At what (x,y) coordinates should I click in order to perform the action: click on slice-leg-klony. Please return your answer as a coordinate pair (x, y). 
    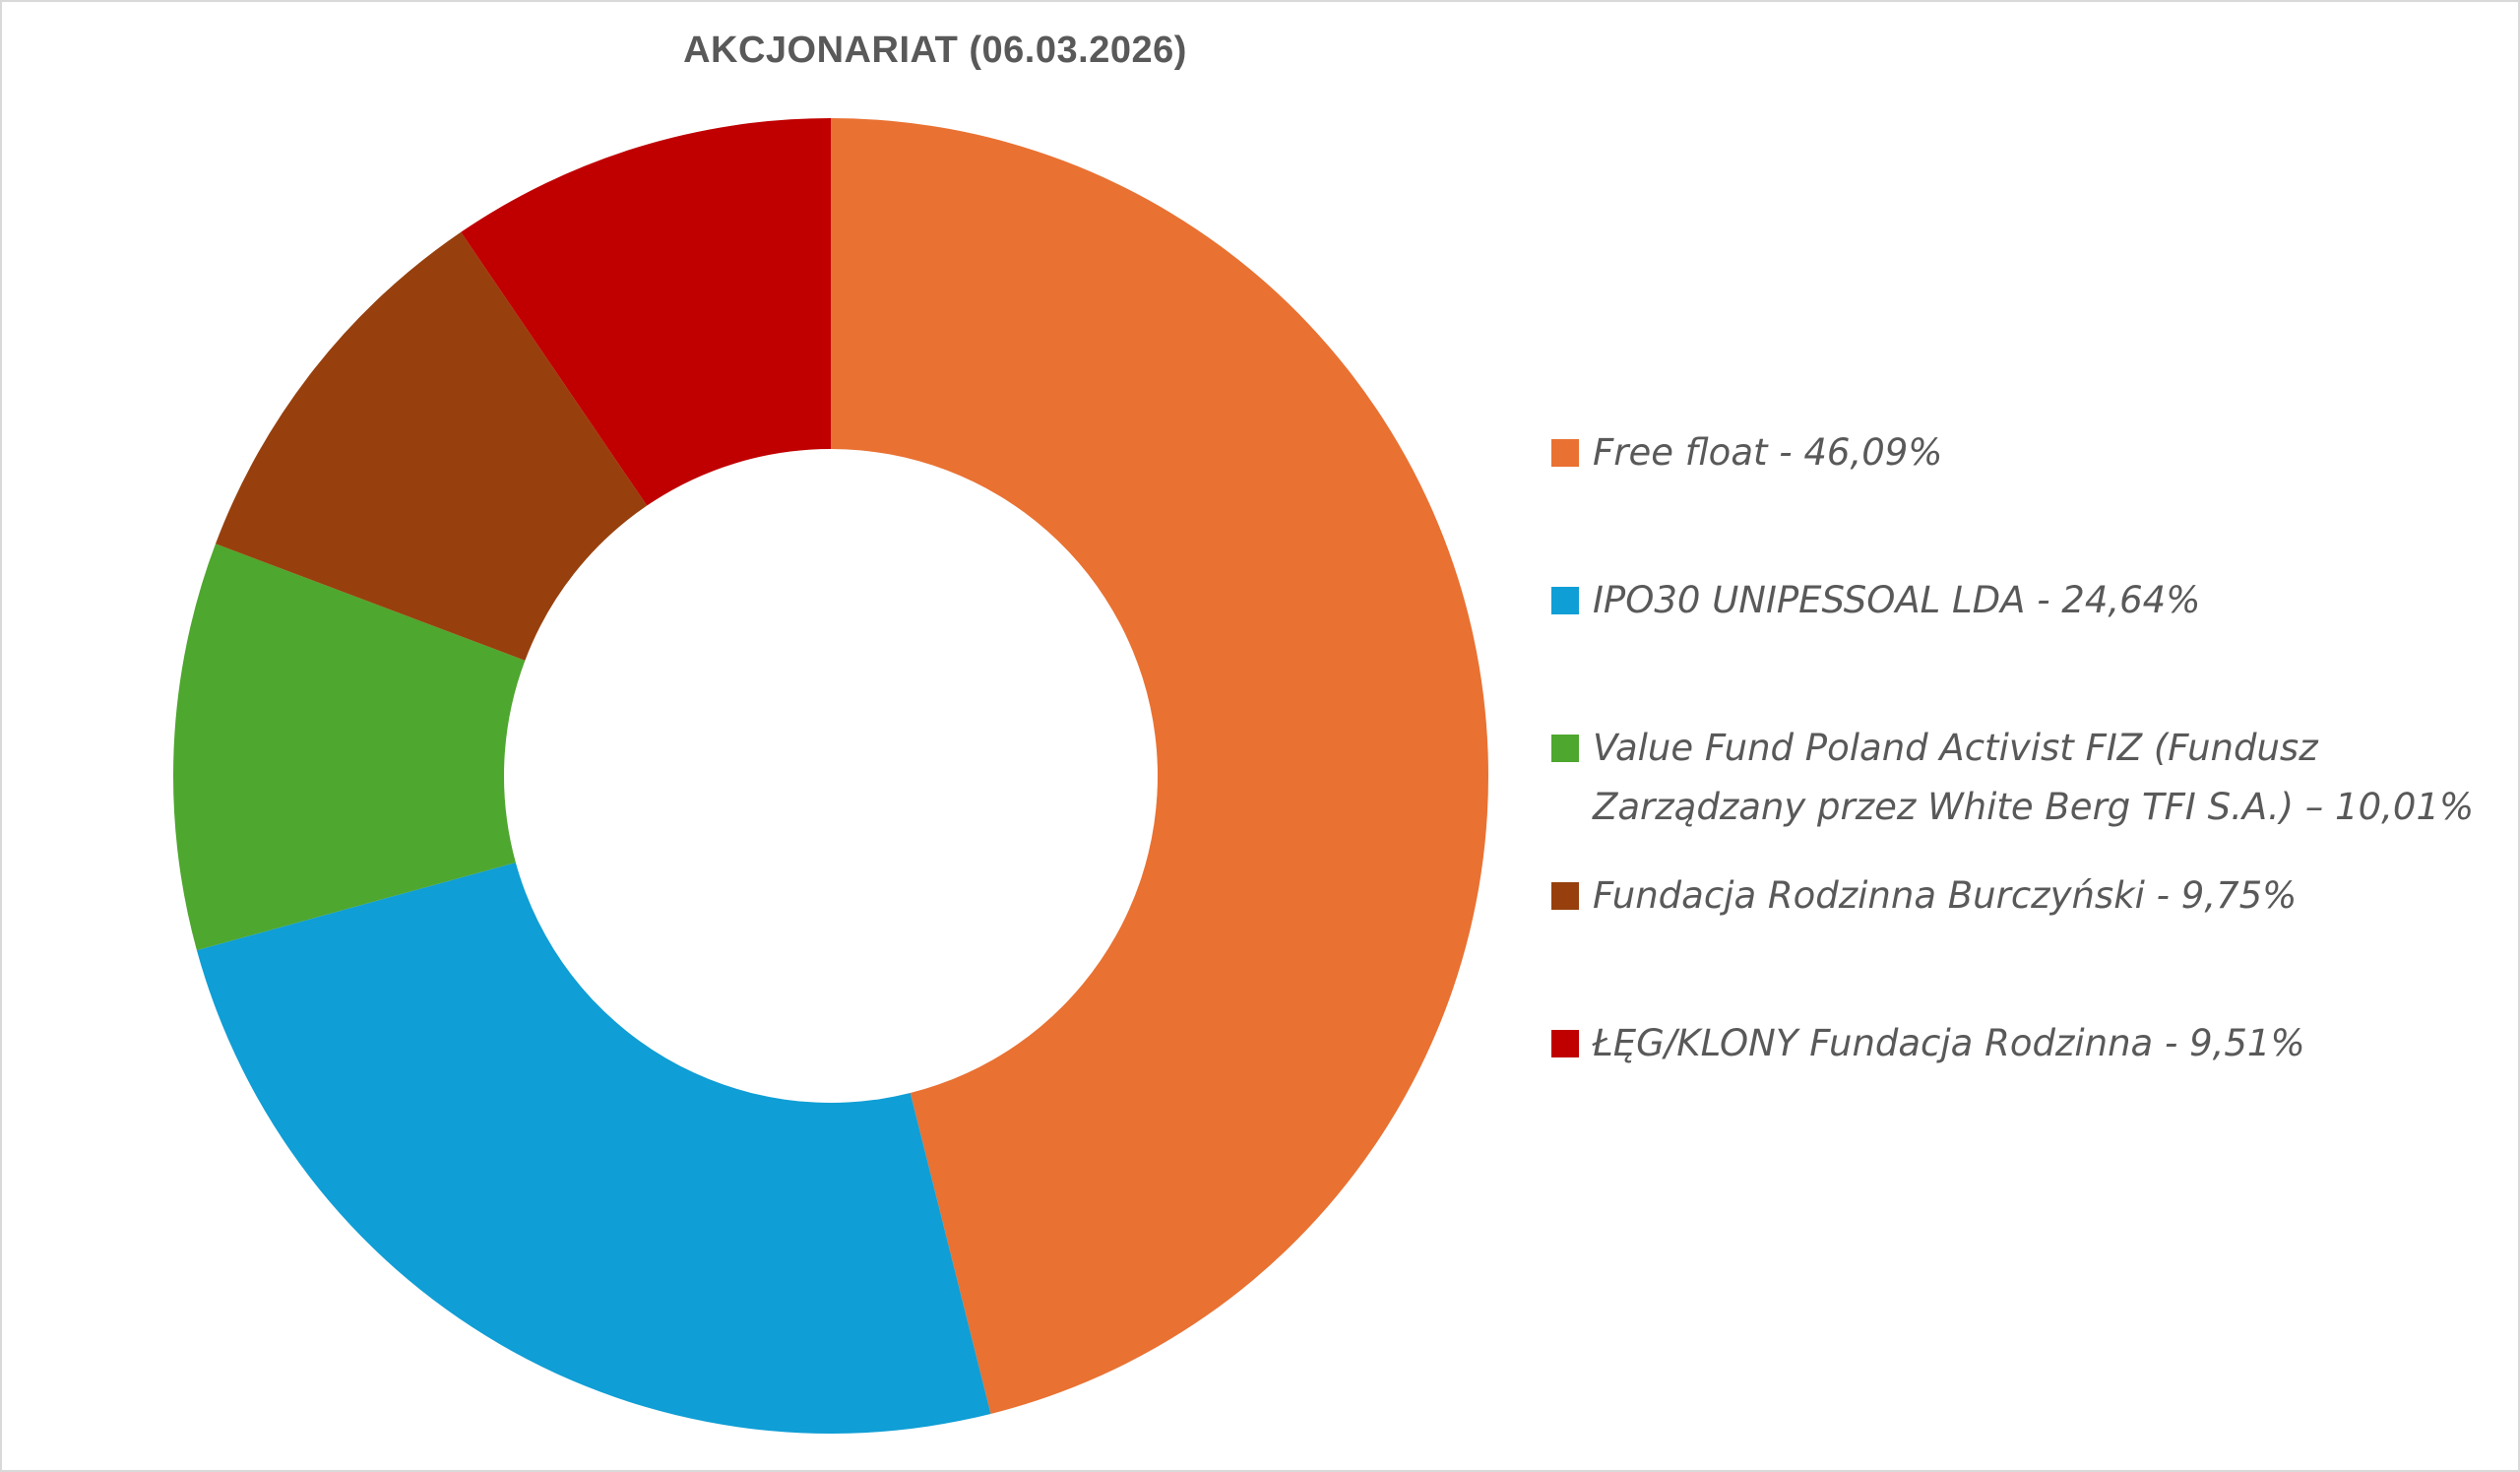
    Looking at the image, I should click on (646, 312).